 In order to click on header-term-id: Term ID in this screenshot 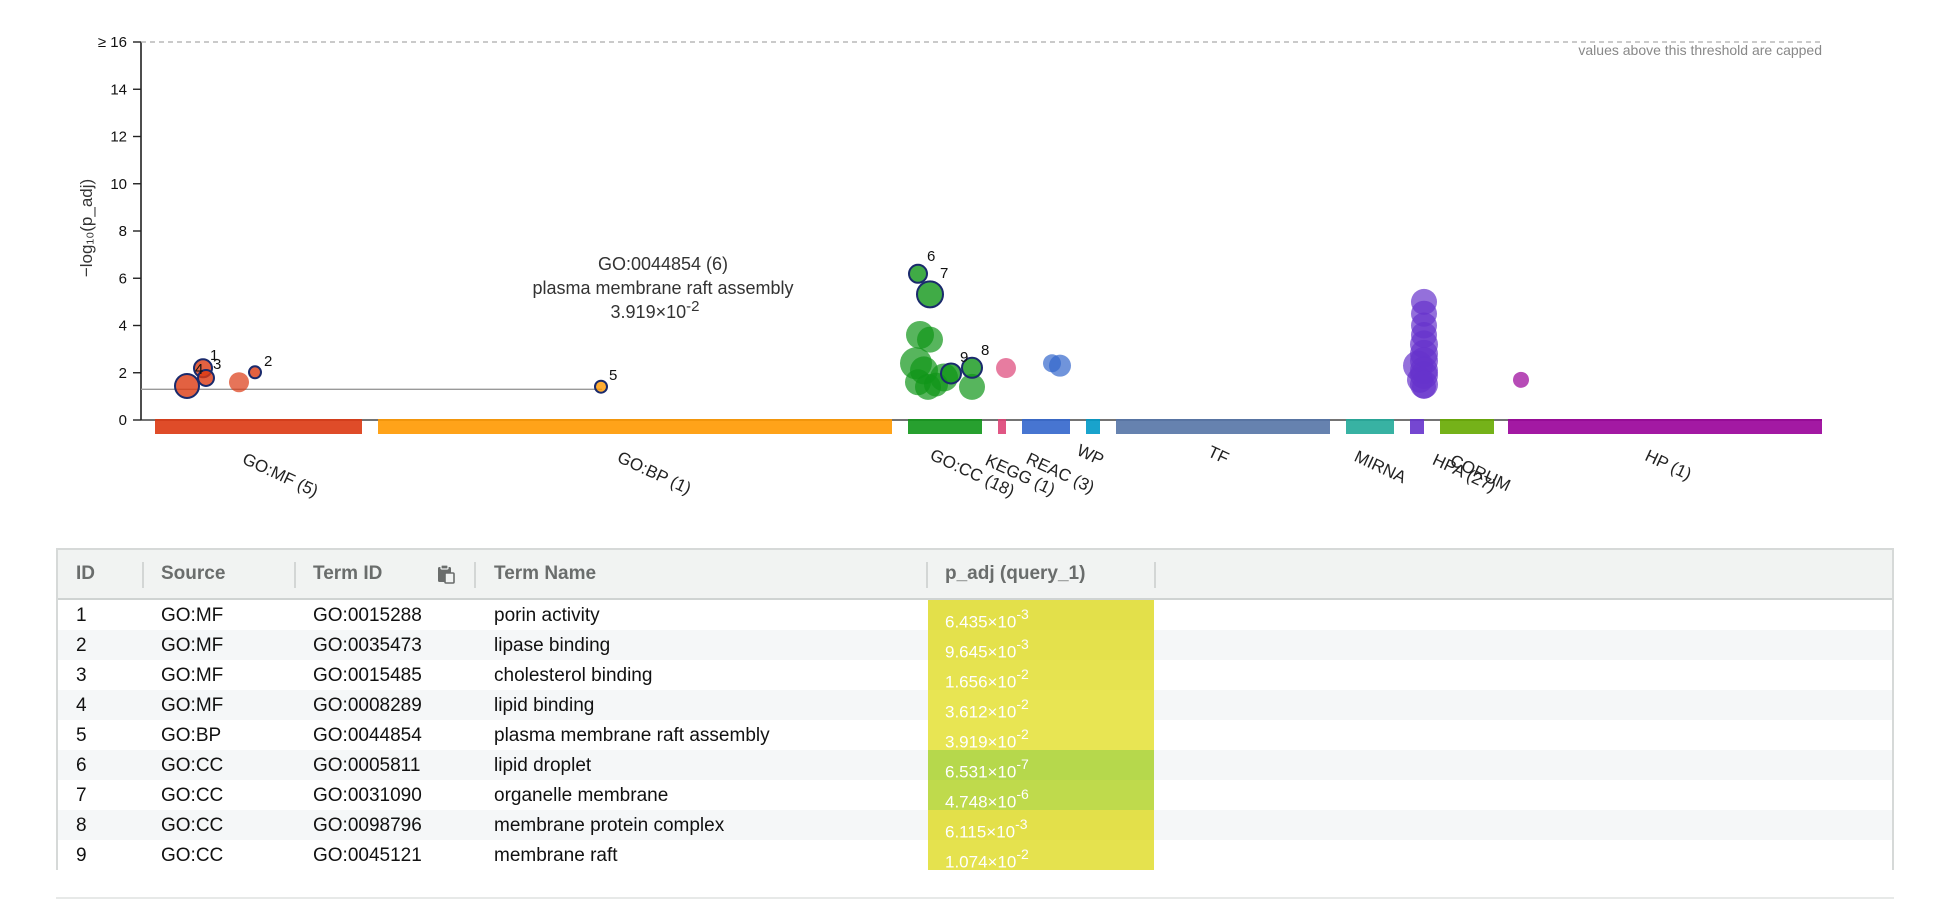, I will do `click(348, 573)`.